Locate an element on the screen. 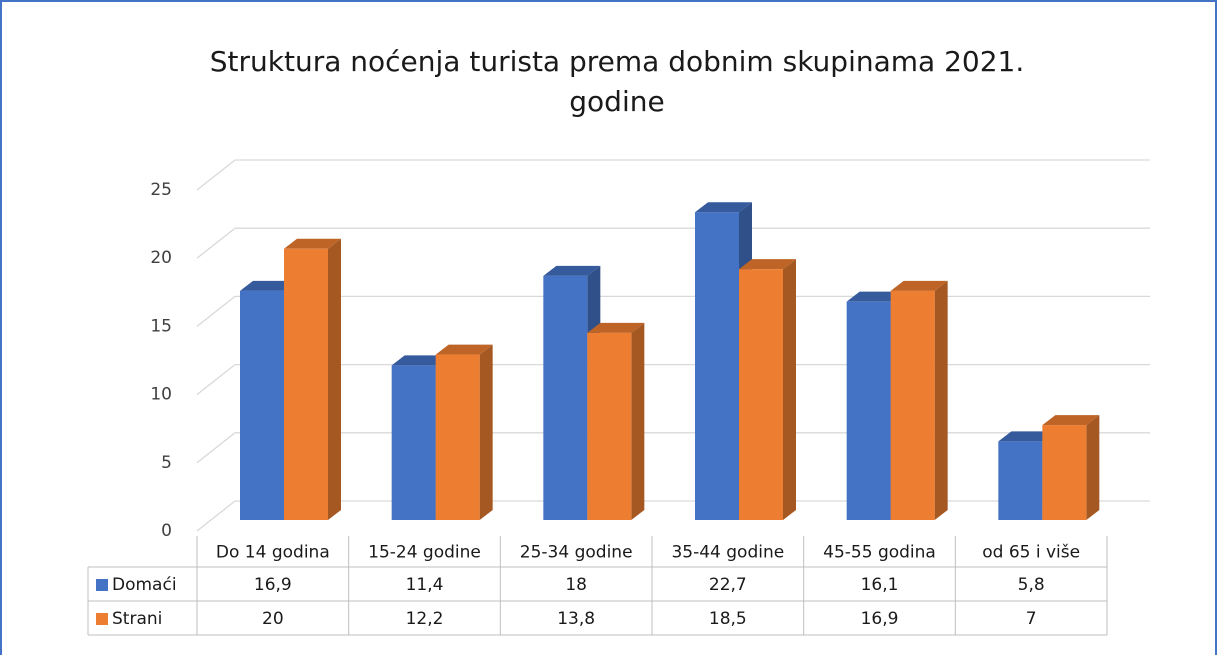 The height and width of the screenshot is (655, 1217). y-tick-label: 25 is located at coordinates (161, 190).